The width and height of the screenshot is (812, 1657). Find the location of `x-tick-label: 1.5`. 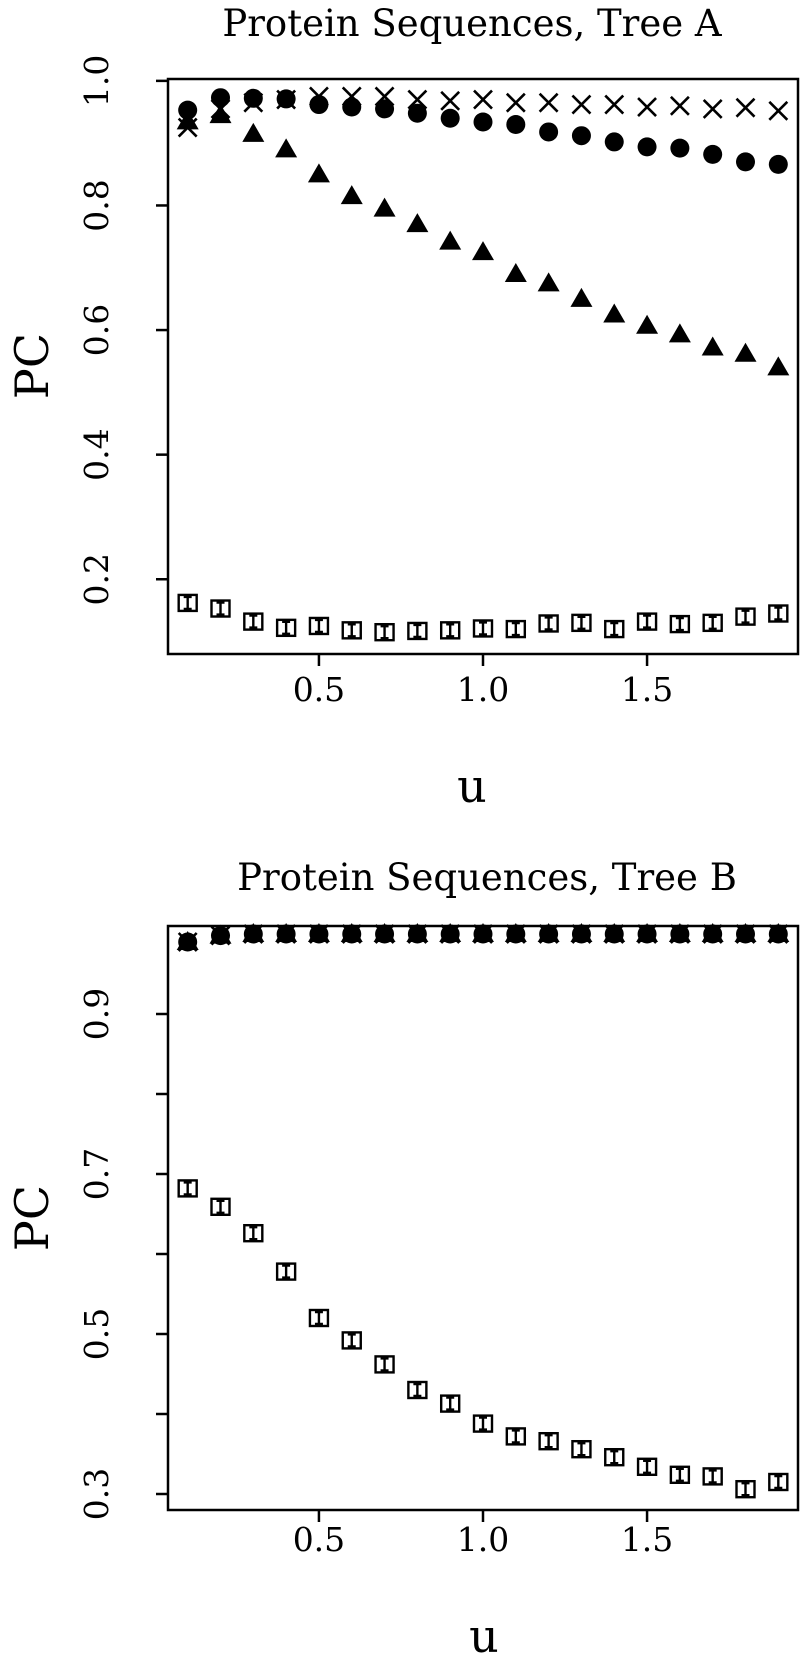

x-tick-label: 1.5 is located at coordinates (647, 1539).